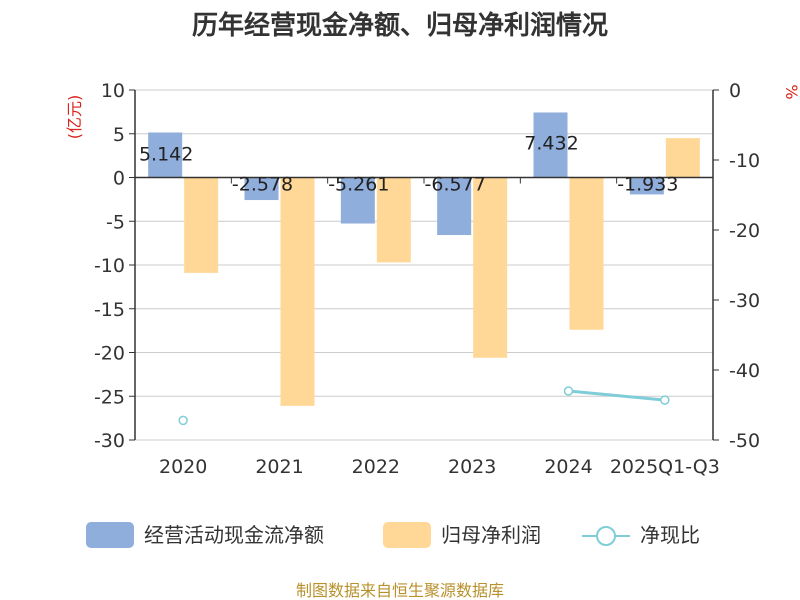  Describe the element at coordinates (109, 354) in the screenshot. I see `left-tick-label: -20` at that location.